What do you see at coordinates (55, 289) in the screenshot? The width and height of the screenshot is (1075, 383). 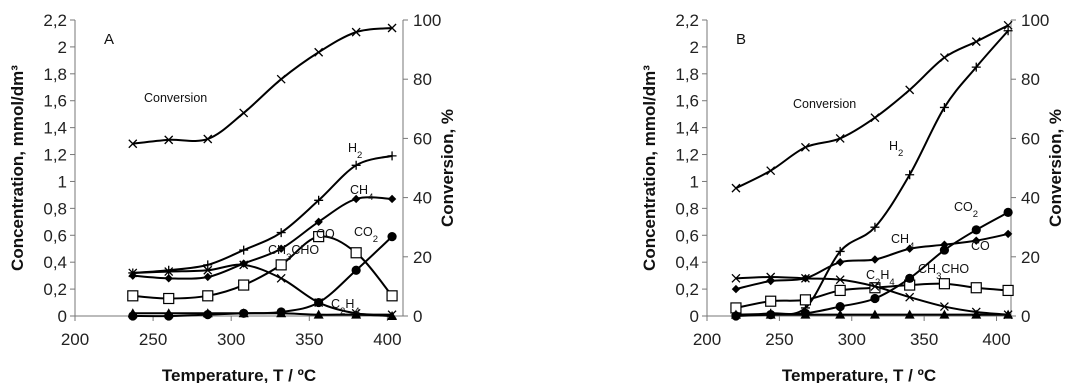 I see `y-tick-label: 0,2` at bounding box center [55, 289].